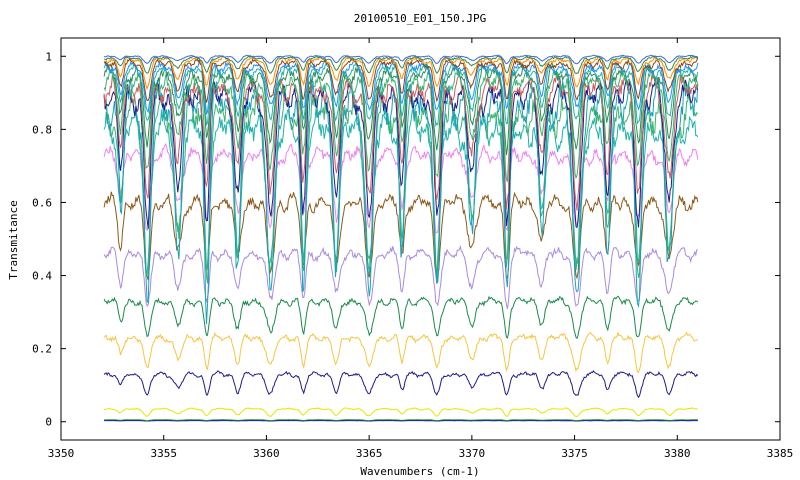 This screenshot has width=800, height=480. What do you see at coordinates (42, 349) in the screenshot?
I see `y-tick-label: 0.2` at bounding box center [42, 349].